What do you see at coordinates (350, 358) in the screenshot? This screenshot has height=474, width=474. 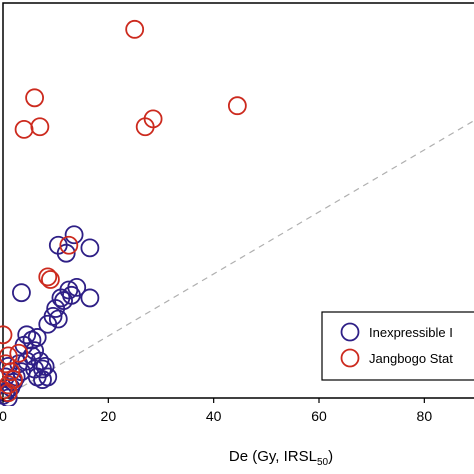 I see `legend-marker-jangbogo` at bounding box center [350, 358].